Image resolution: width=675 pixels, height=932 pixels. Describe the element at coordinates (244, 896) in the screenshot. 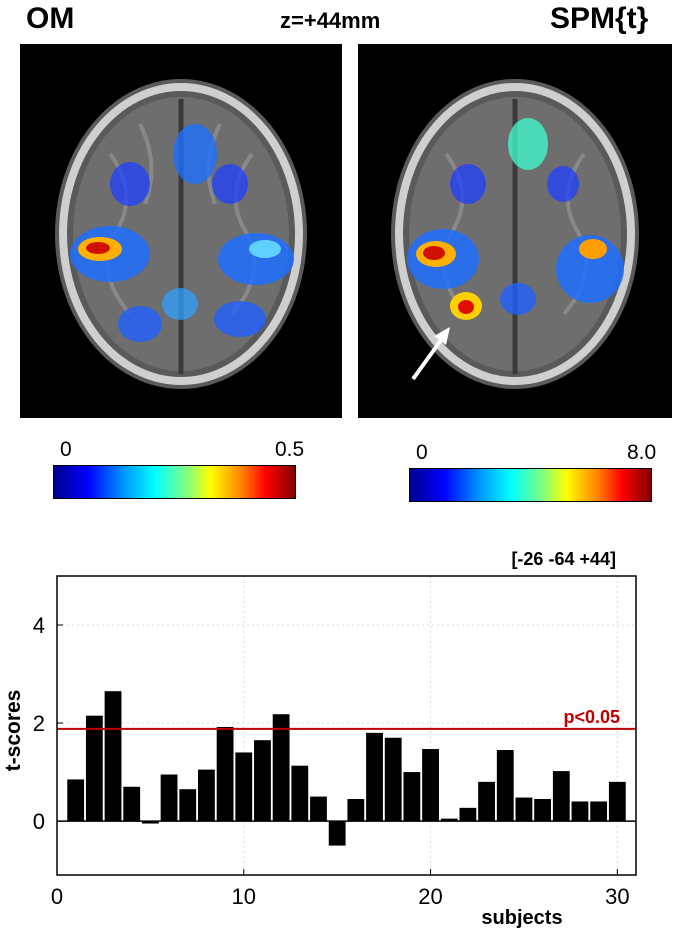

I see `x-tick-label: 10` at that location.